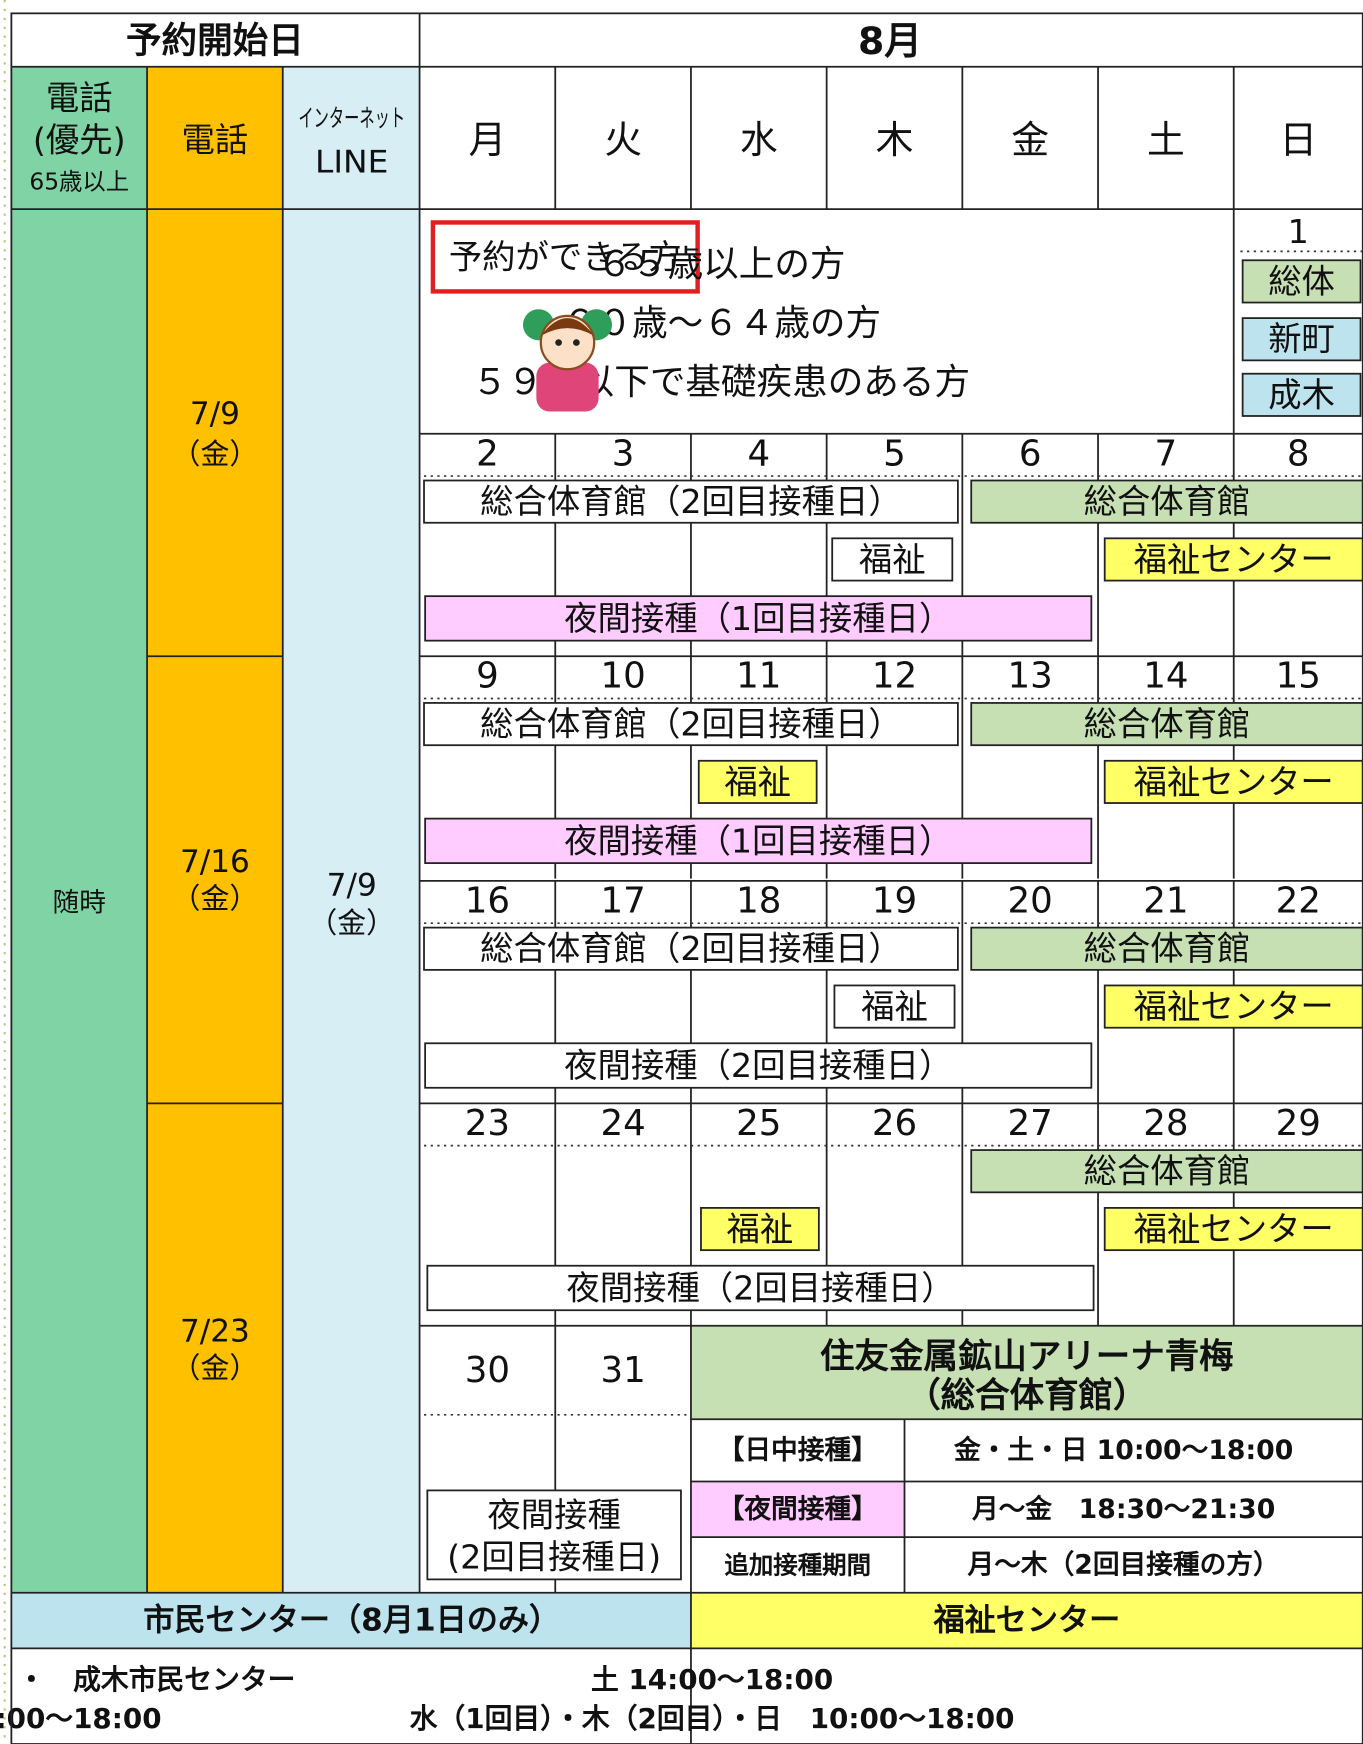 This screenshot has width=1363, height=1744. What do you see at coordinates (712, 1718) in the screenshot?
I see `label: 水（1回目）・木（2回目）・日 10:00～18:00` at bounding box center [712, 1718].